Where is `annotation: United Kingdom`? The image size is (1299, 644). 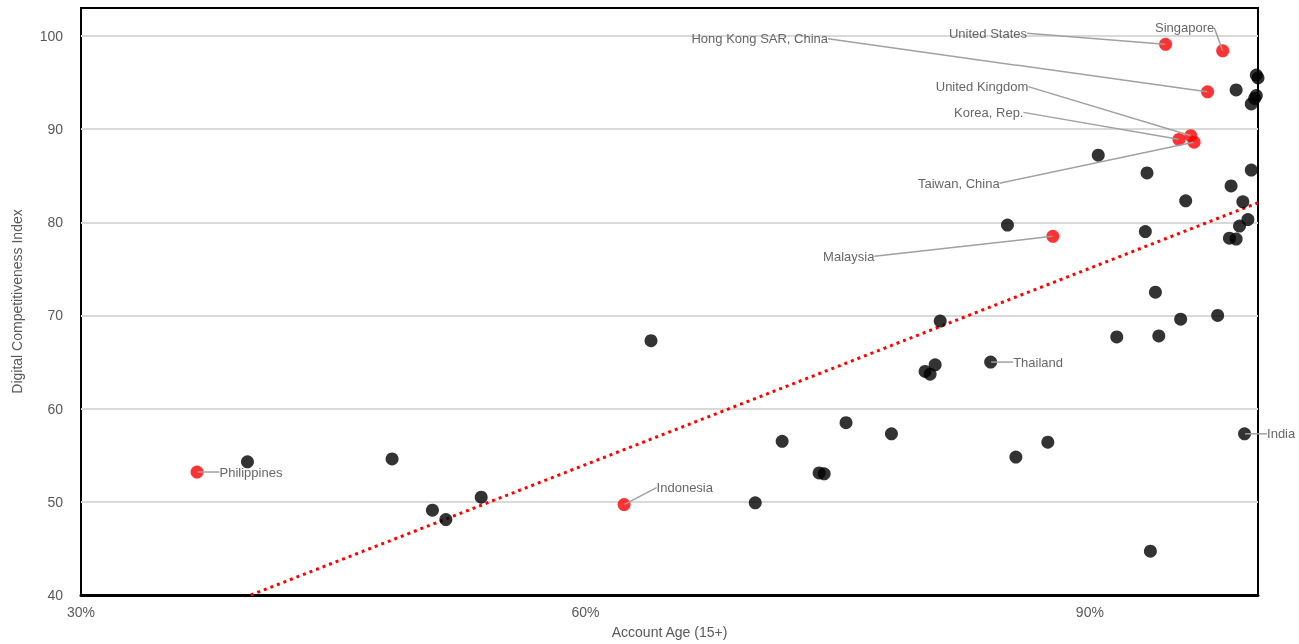
annotation: United Kingdom is located at coordinates (982, 87).